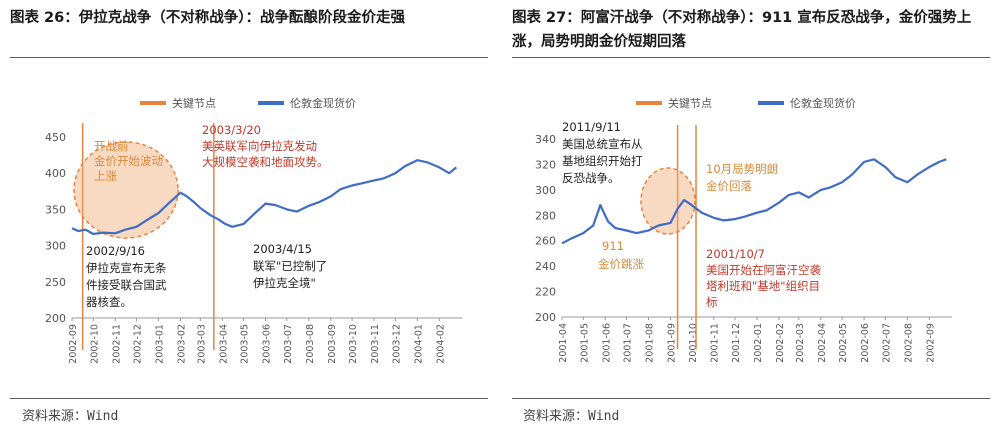 Image resolution: width=1000 pixels, height=434 pixels. Describe the element at coordinates (715, 343) in the screenshot. I see `x-tick-label: 2001-11` at that location.